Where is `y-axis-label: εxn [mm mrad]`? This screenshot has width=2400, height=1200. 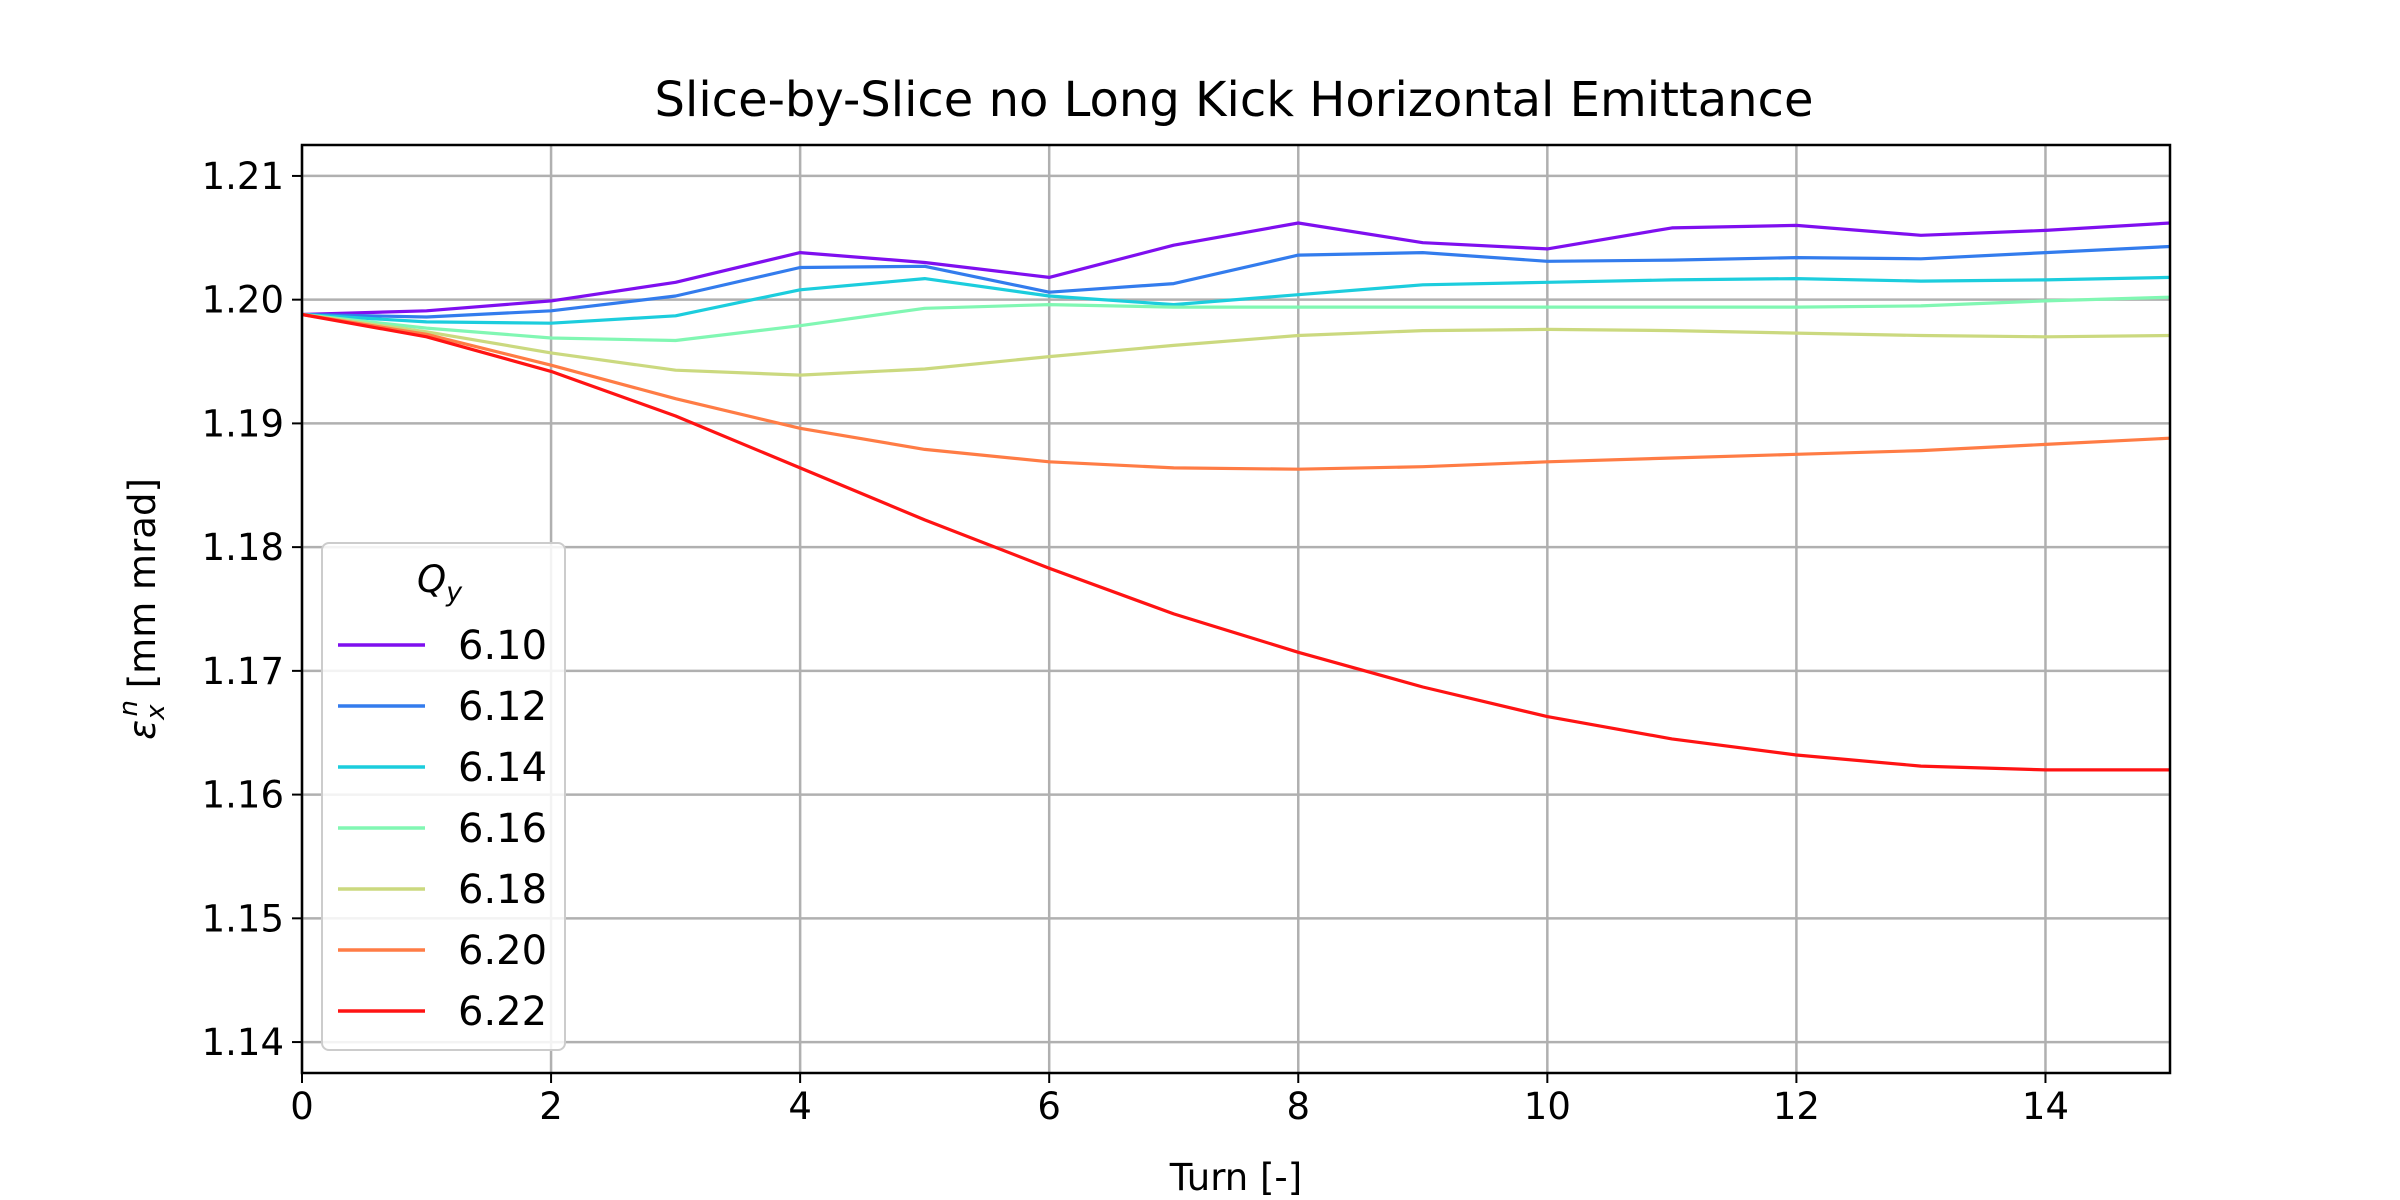
y-axis-label: εxn [mm mrad] is located at coordinates (142, 609).